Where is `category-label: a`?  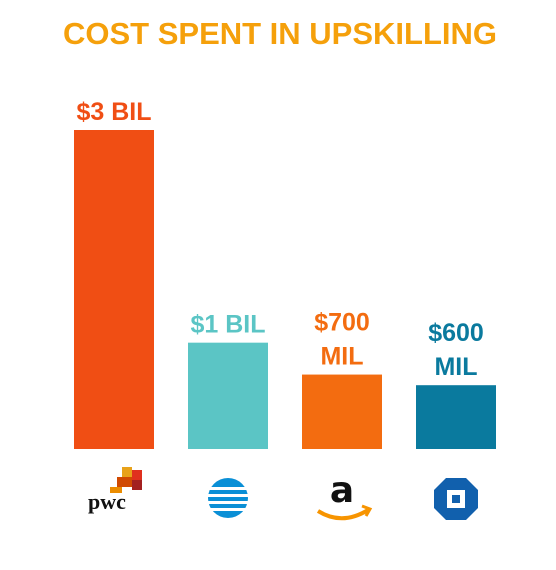
category-label: a is located at coordinates (342, 490).